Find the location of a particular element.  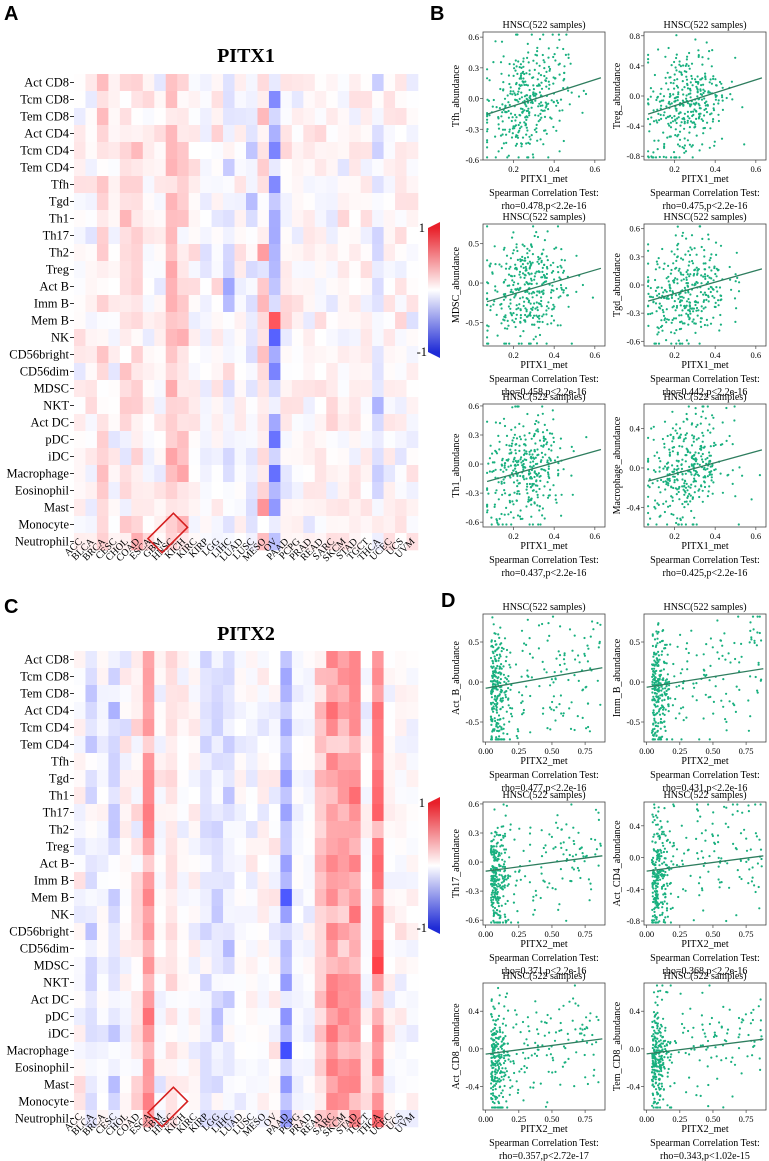

y-tick-label: -0.6 is located at coordinates (472, 522).